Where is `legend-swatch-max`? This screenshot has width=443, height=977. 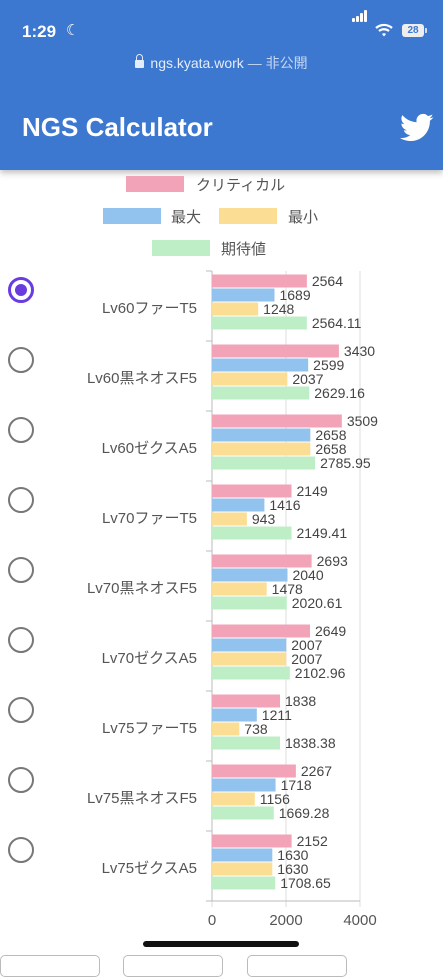
legend-swatch-max is located at coordinates (132, 216).